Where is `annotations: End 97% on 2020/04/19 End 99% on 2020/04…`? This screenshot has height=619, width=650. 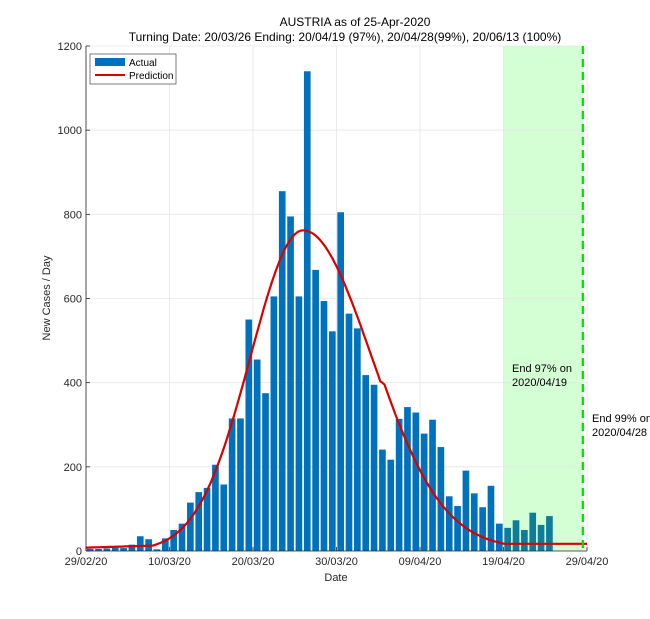
annotations: End 97% on 2020/04/19 End 99% on 2020/04… is located at coordinates (581, 401).